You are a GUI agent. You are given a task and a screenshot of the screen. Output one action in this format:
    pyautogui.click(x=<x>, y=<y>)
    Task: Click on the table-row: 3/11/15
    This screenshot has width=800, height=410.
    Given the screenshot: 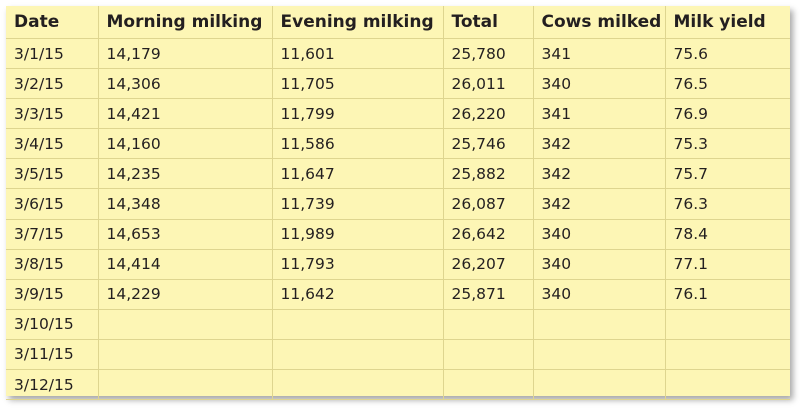 What is the action you would take?
    pyautogui.click(x=398, y=355)
    